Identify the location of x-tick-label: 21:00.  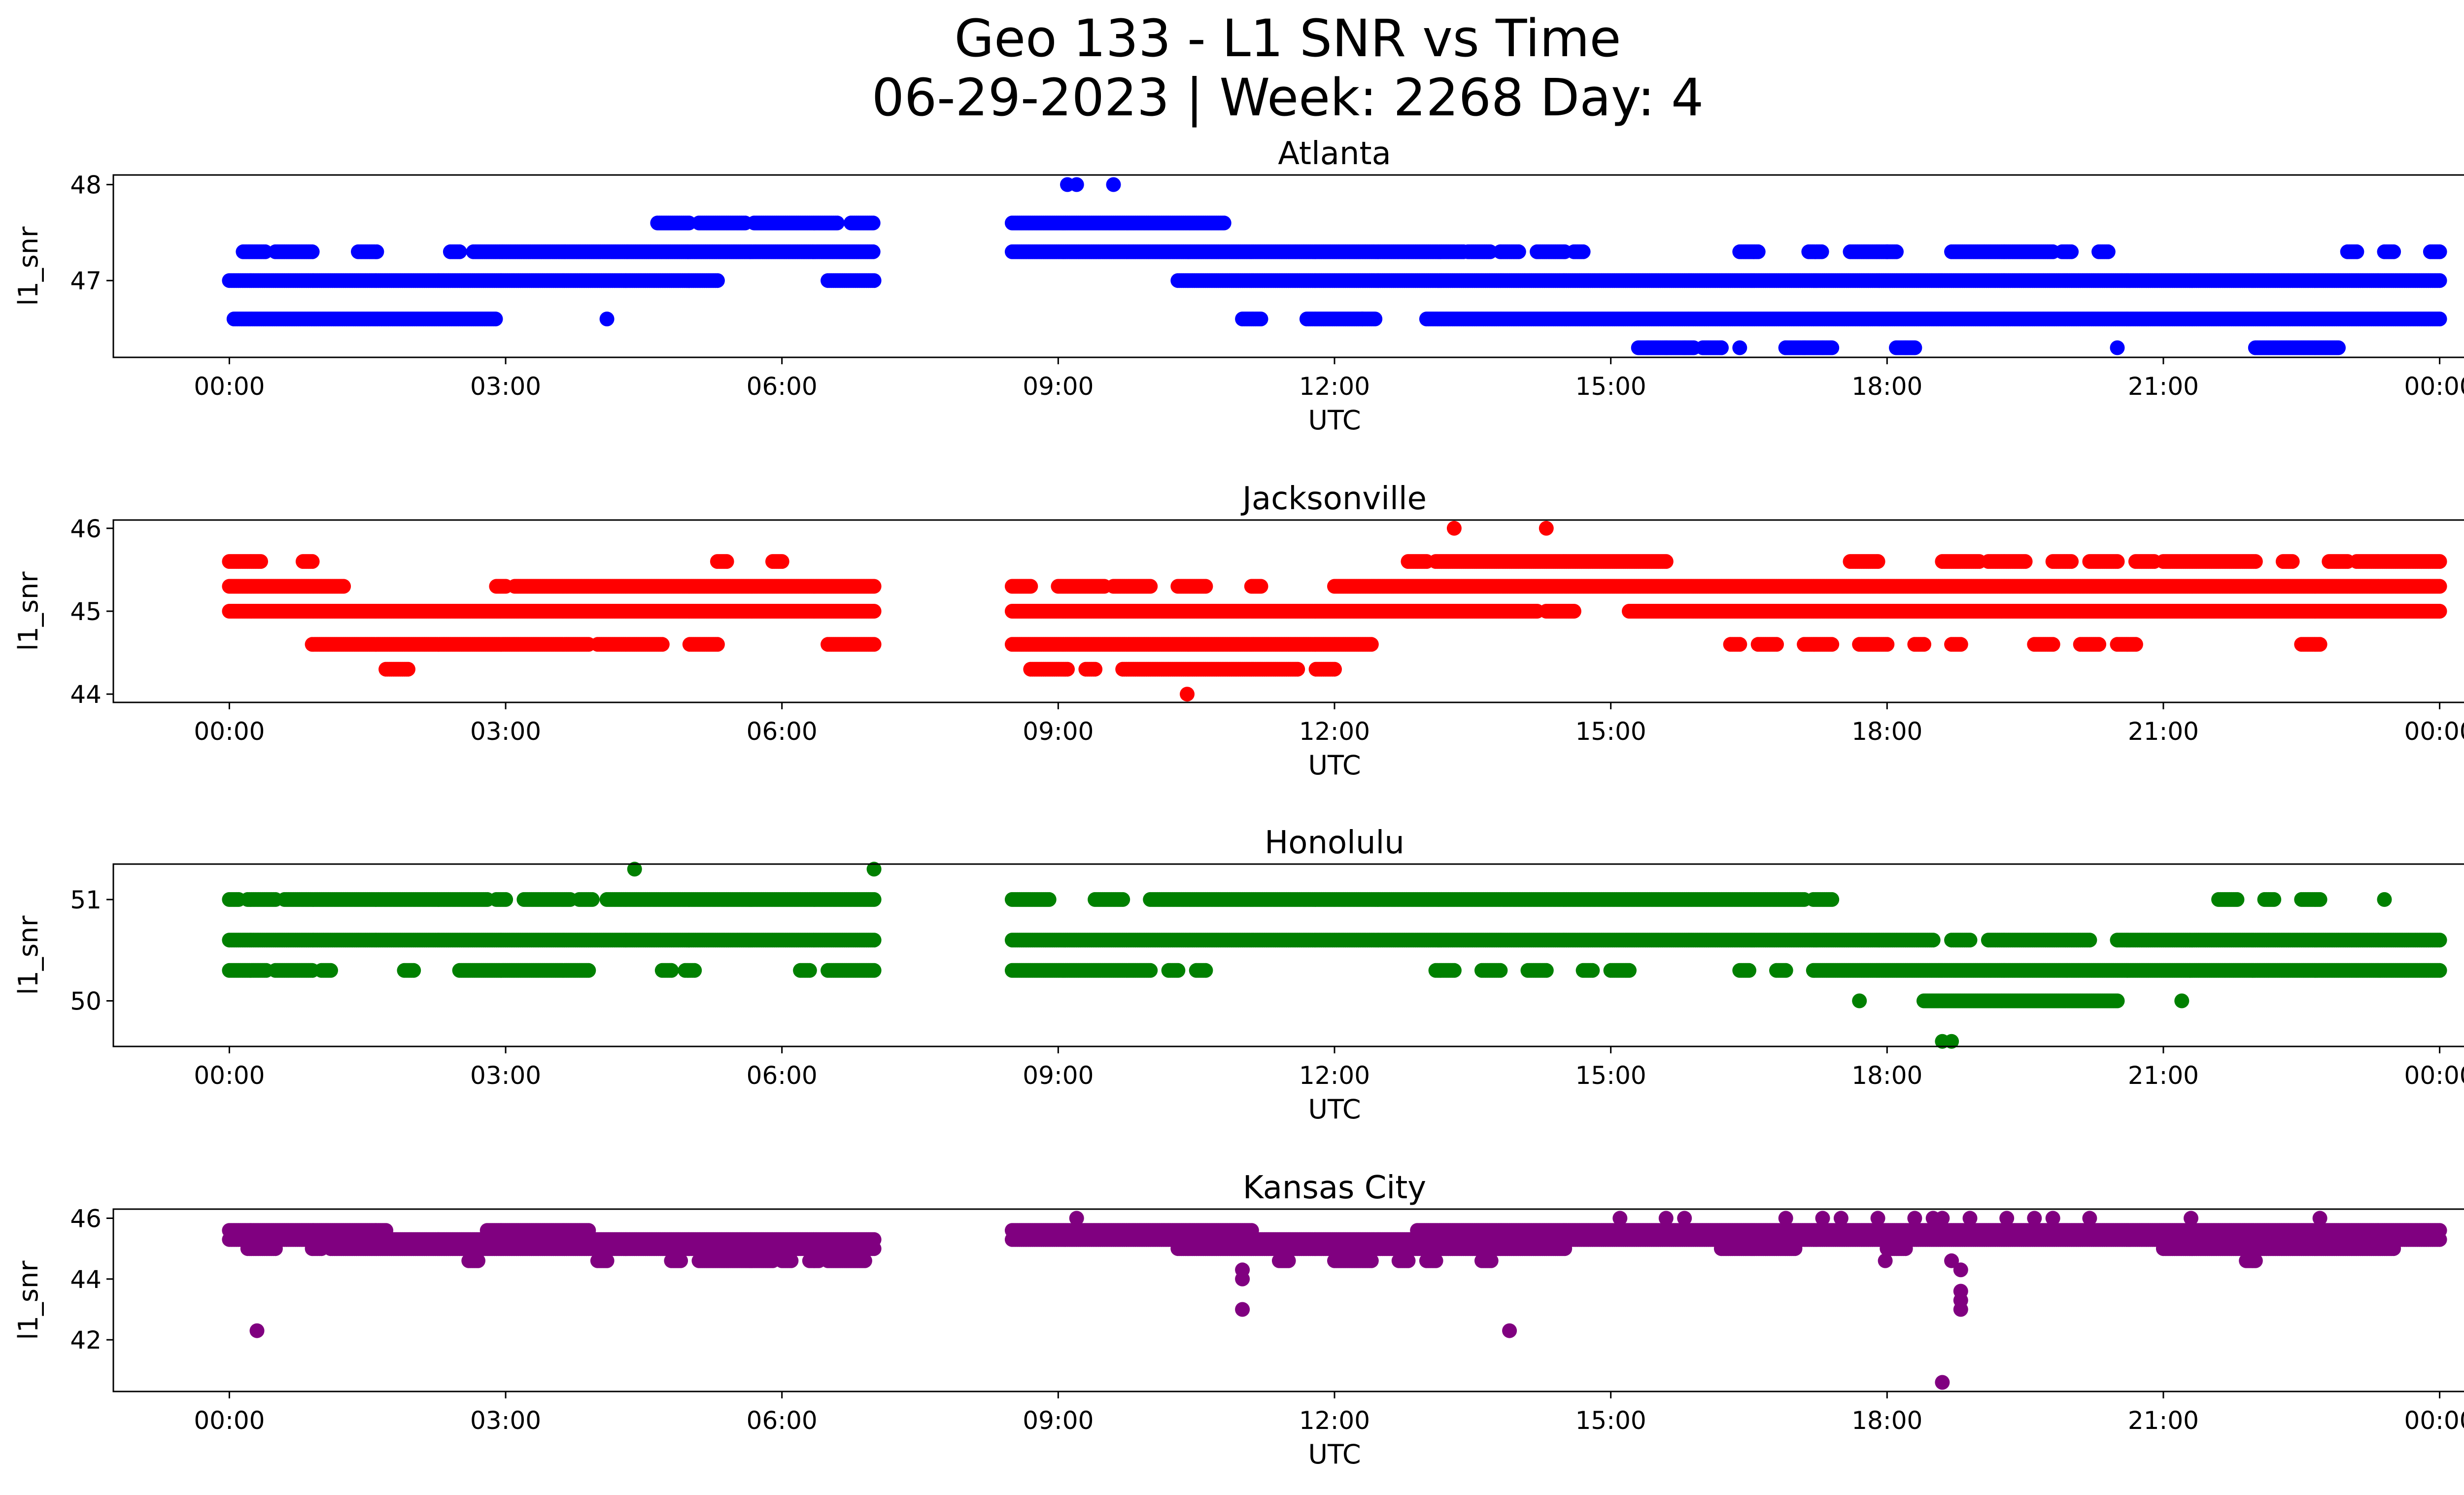
(2163, 386).